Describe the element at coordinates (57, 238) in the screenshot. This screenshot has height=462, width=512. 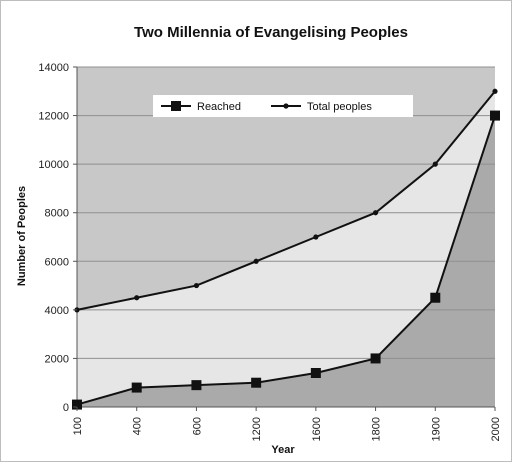
I see `y-axis-ticks: 0 2000 4000 6000 8000 10000 12000 14000` at that location.